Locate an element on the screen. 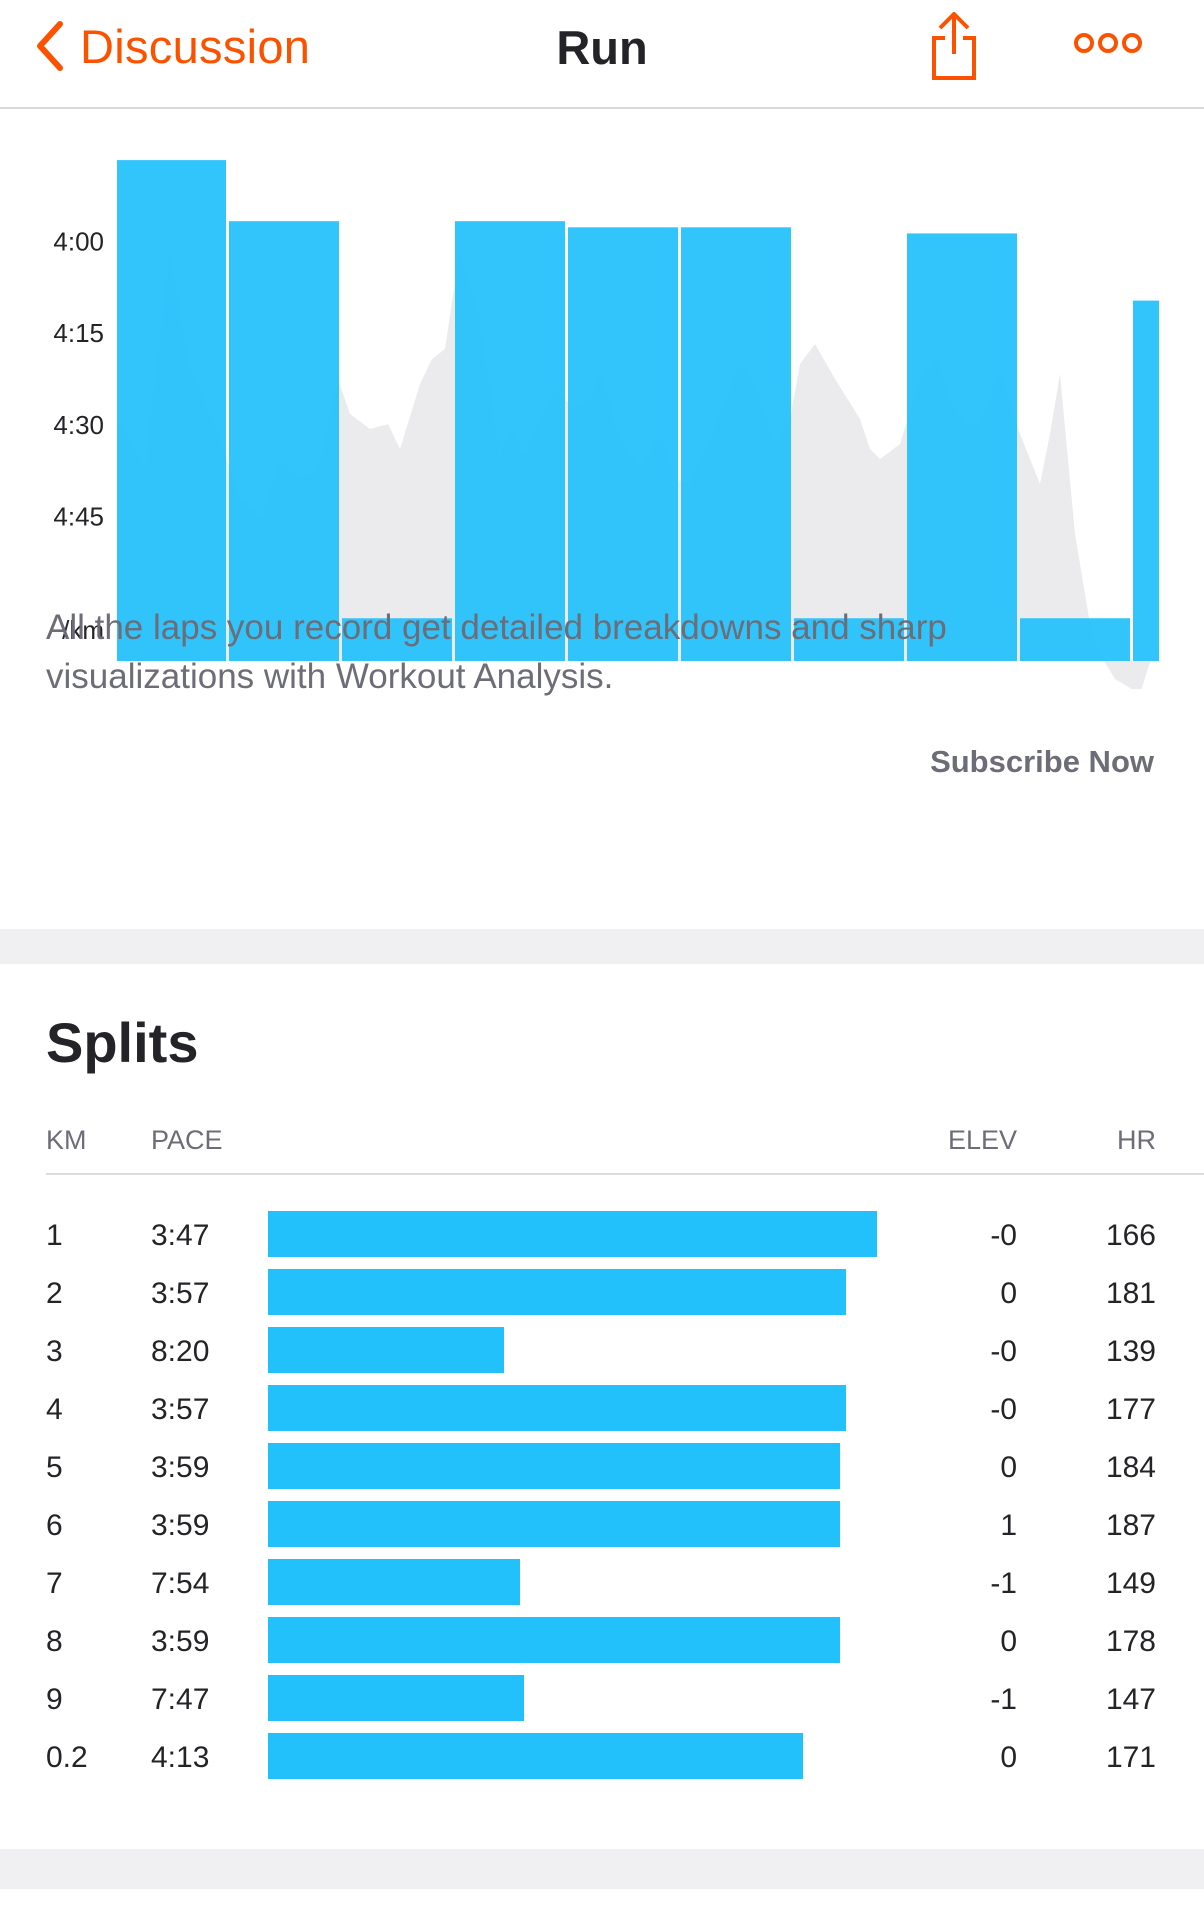 This screenshot has height=1920, width=1204. split-km: 7 is located at coordinates (54, 1583).